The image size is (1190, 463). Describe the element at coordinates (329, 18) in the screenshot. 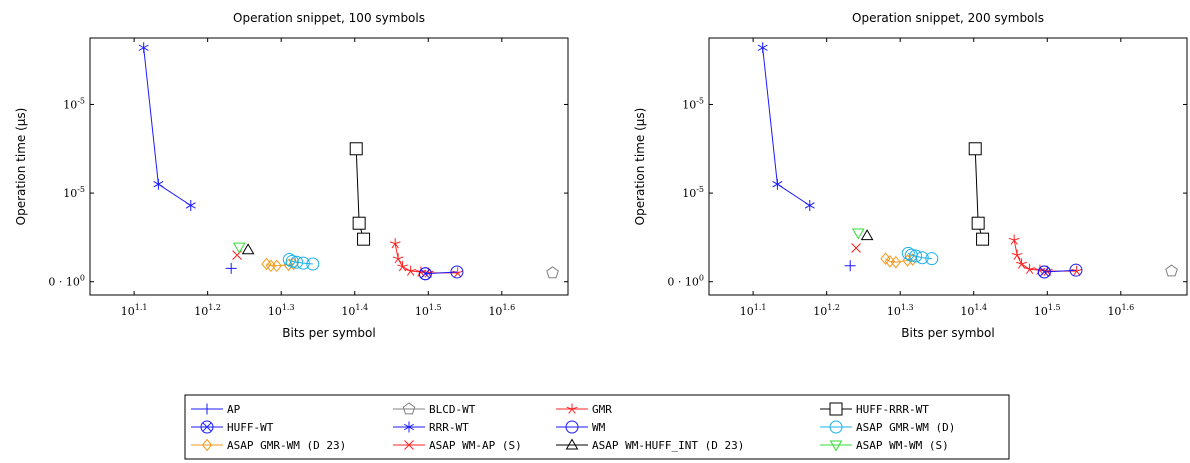

I see `chart-title: Operation snippet, 100 symbols` at that location.